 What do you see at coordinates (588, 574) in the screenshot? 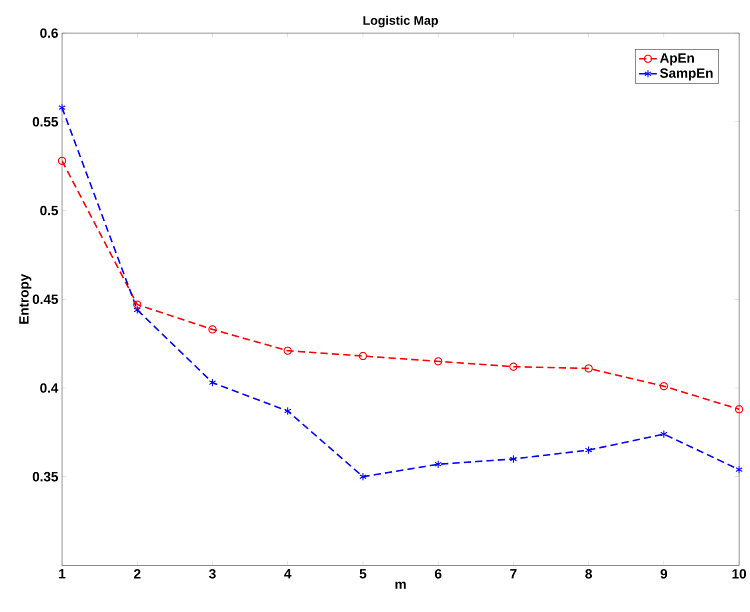
I see `x-tick-label: 8` at bounding box center [588, 574].